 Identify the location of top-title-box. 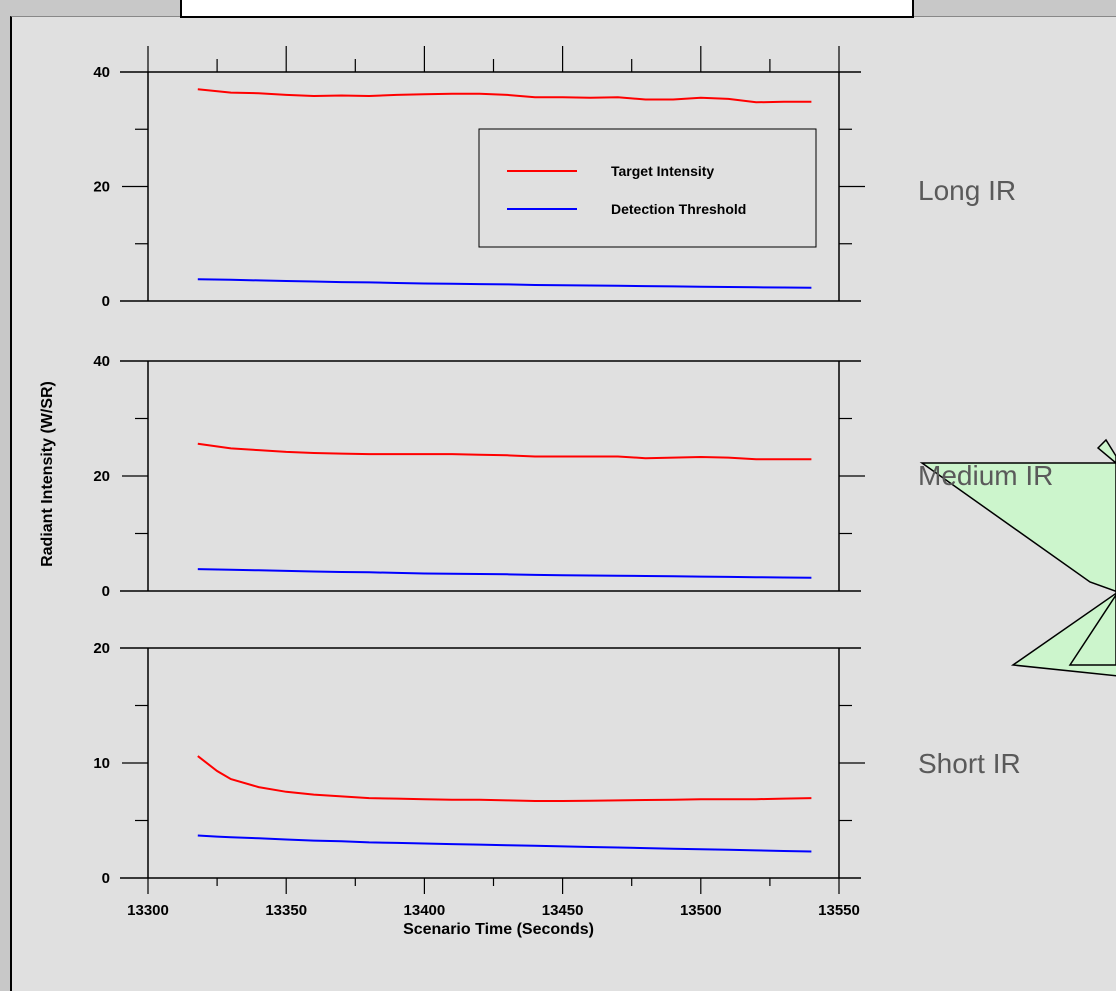
(547, 9).